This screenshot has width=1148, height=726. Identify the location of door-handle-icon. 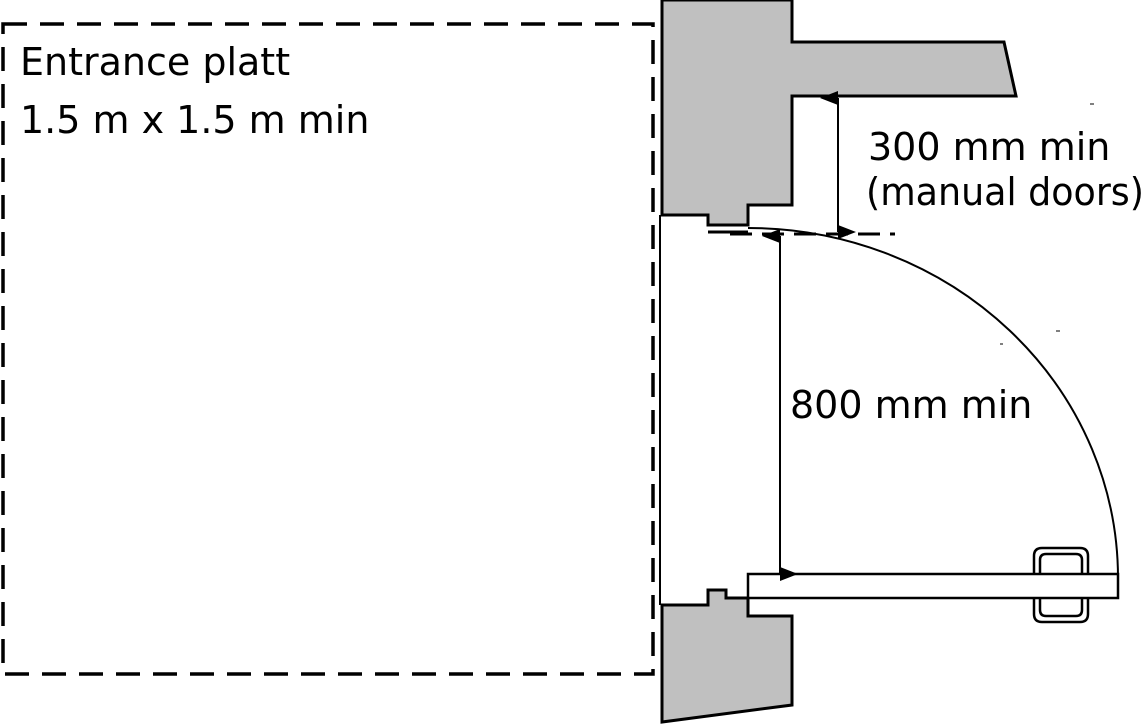
(1061, 585).